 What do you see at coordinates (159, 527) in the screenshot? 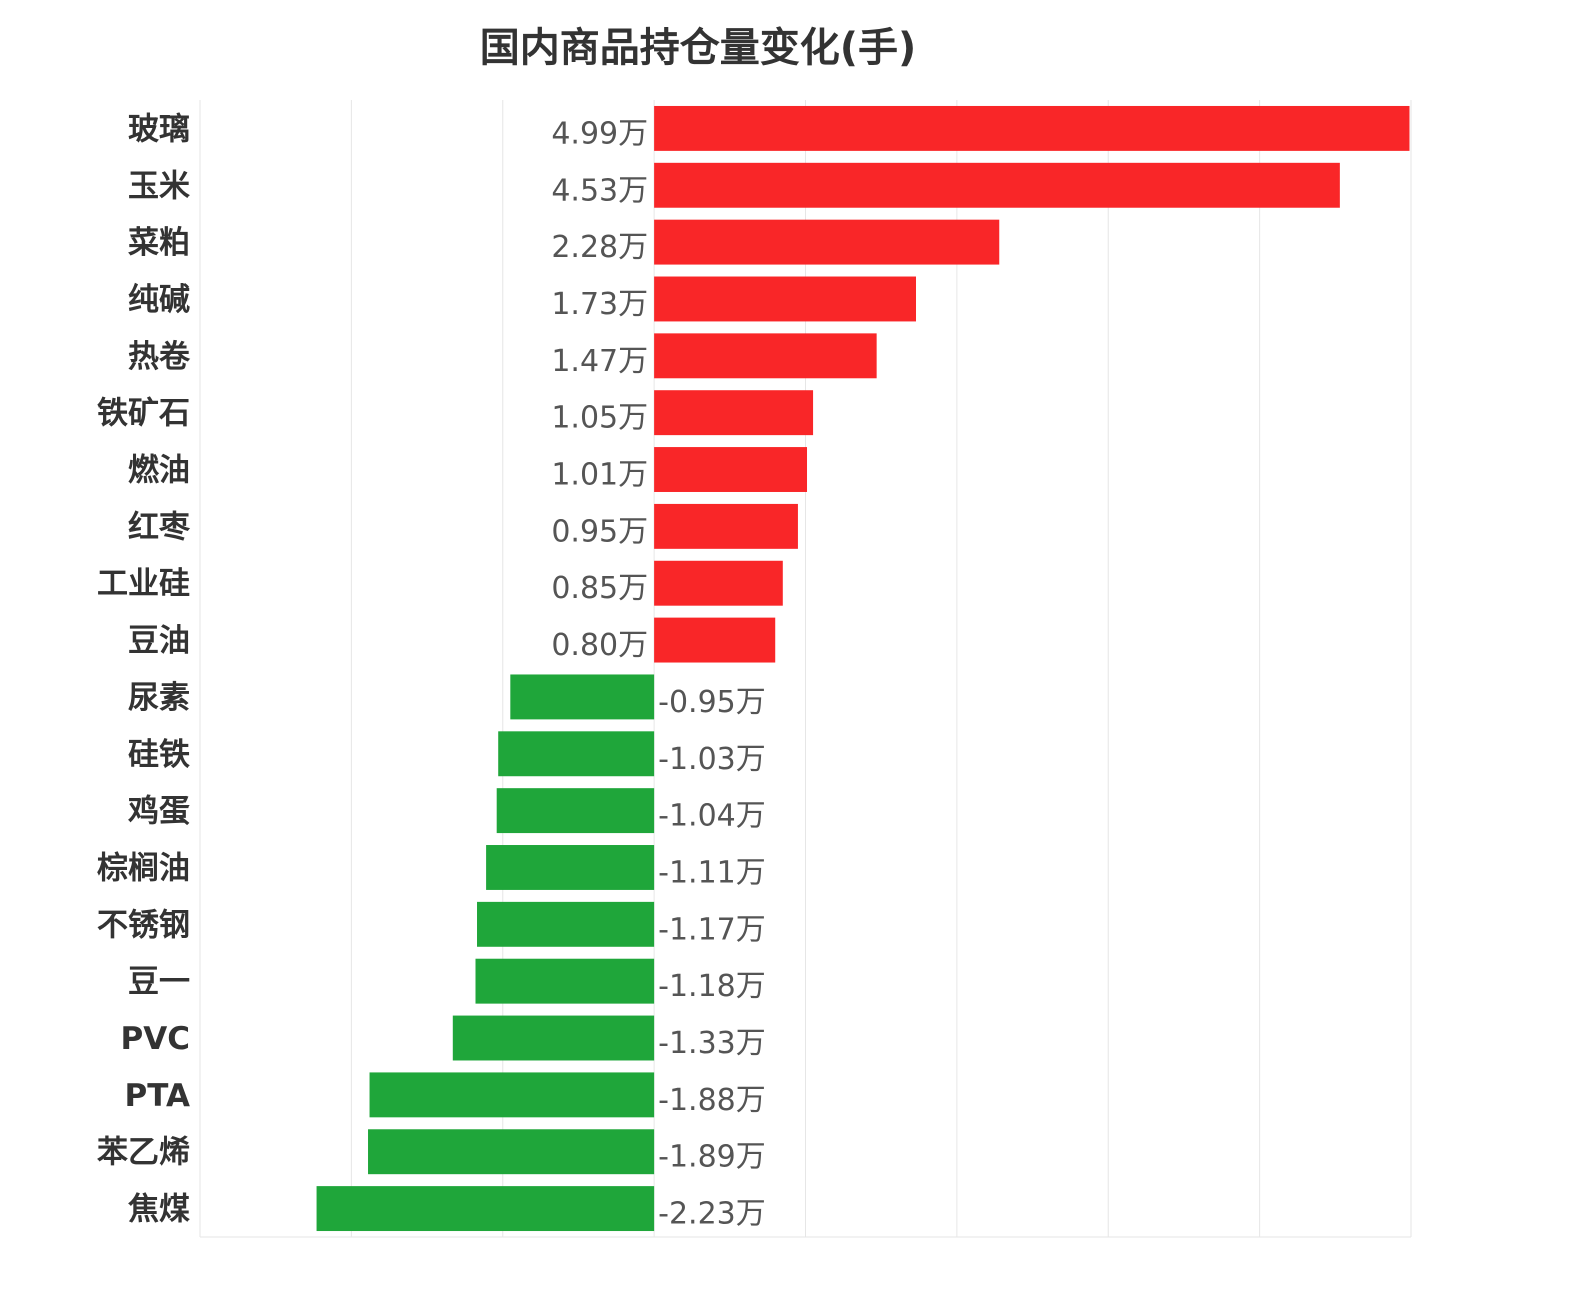
I see `category-label: 红枣` at bounding box center [159, 527].